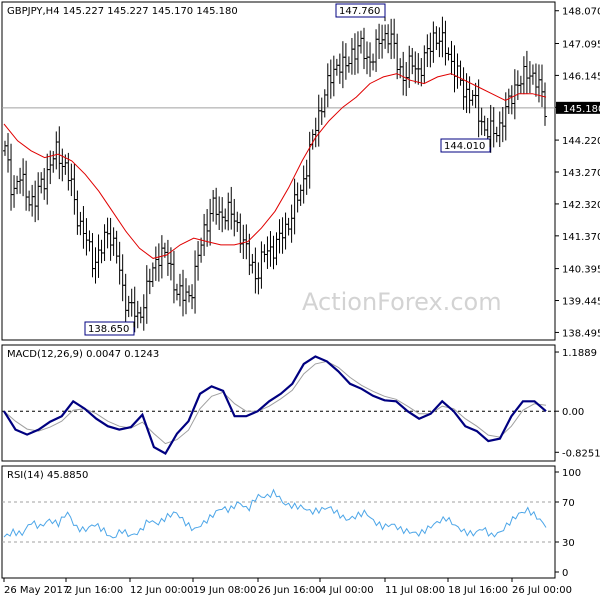 The width and height of the screenshot is (600, 600). Describe the element at coordinates (571, 473) in the screenshot. I see `rsi-y-tick-label: 100` at that location.